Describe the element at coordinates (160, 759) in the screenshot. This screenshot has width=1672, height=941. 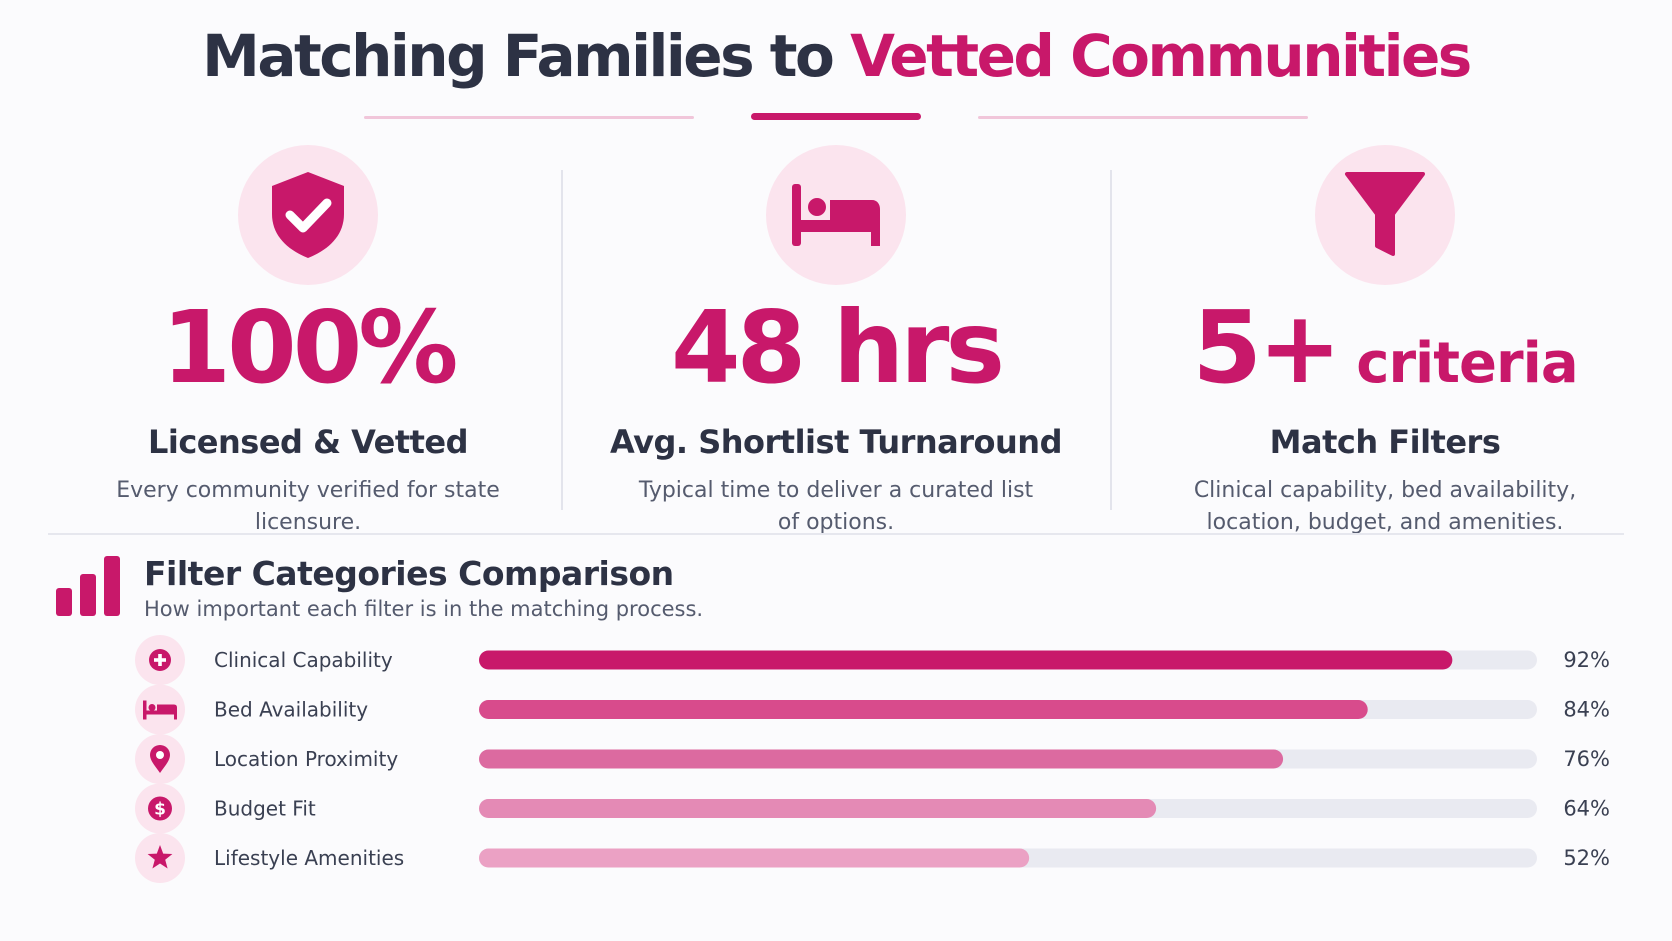
I see `location-pin-icon` at that location.